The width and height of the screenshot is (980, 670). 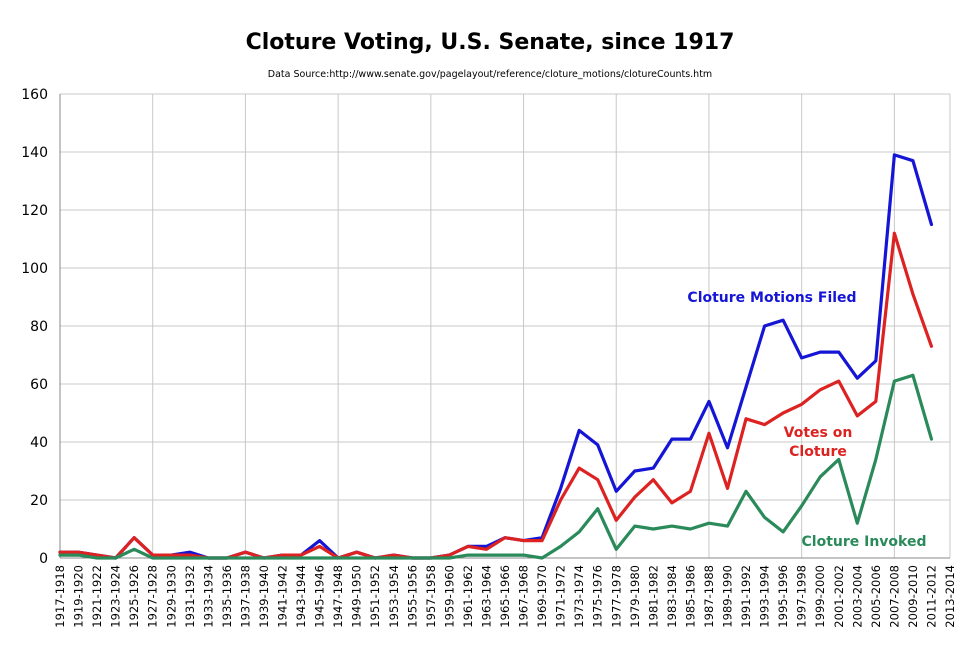 I want to click on x-tick-label: 1939-1940, so click(x=264, y=596).